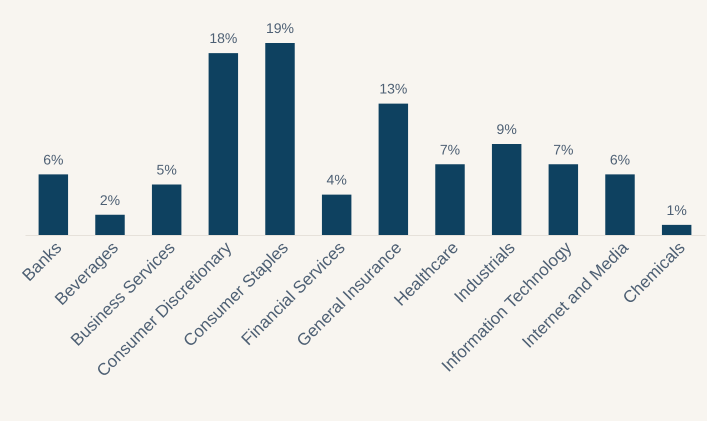 The width and height of the screenshot is (707, 421). What do you see at coordinates (676, 210) in the screenshot?
I see `data-label: 1%` at bounding box center [676, 210].